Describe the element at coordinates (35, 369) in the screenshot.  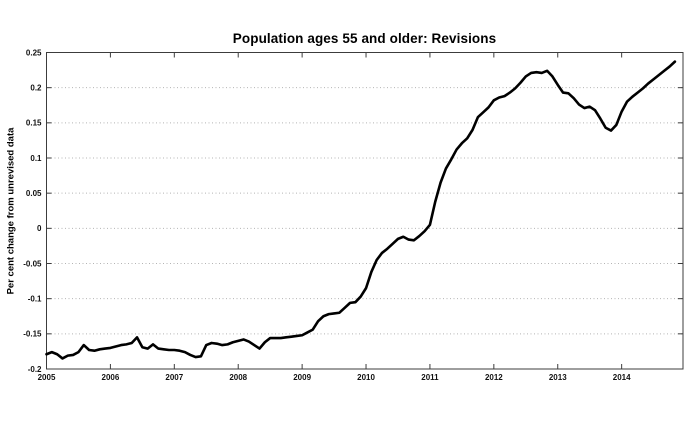
I see `y-tick-label: -0.2` at that location.